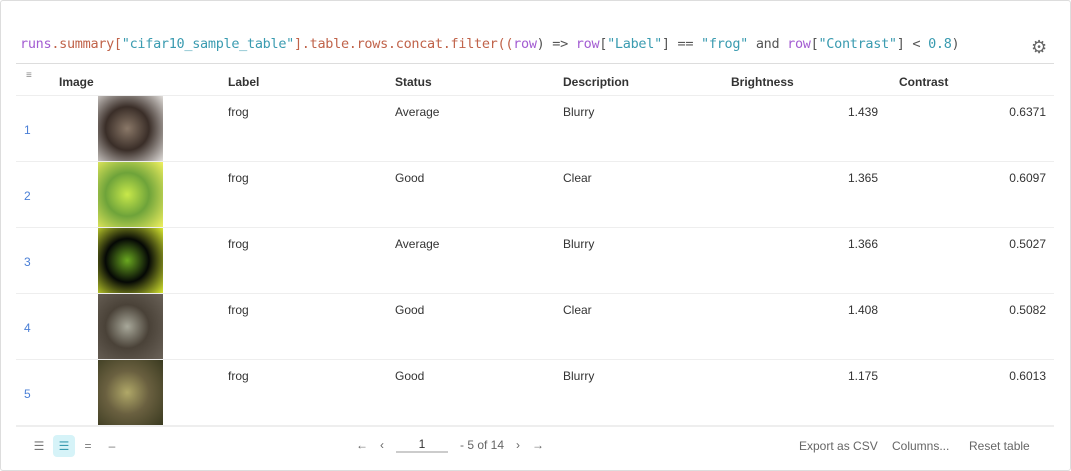 The image size is (1071, 471). What do you see at coordinates (450, 445) in the screenshot?
I see `pagination: ← ‹ 1 - 5 of 14 › →` at bounding box center [450, 445].